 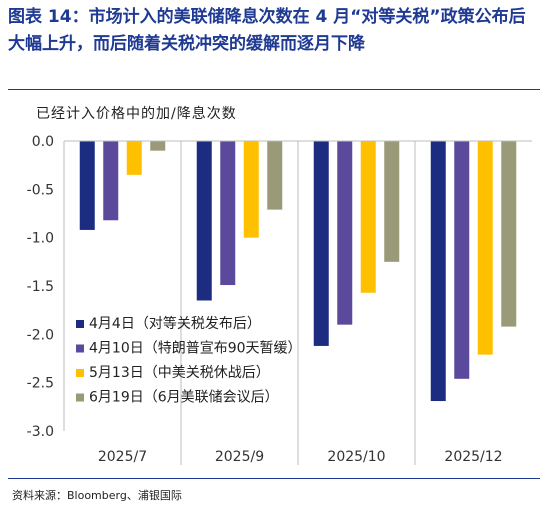 I want to click on bottom-divider, so click(x=274, y=478).